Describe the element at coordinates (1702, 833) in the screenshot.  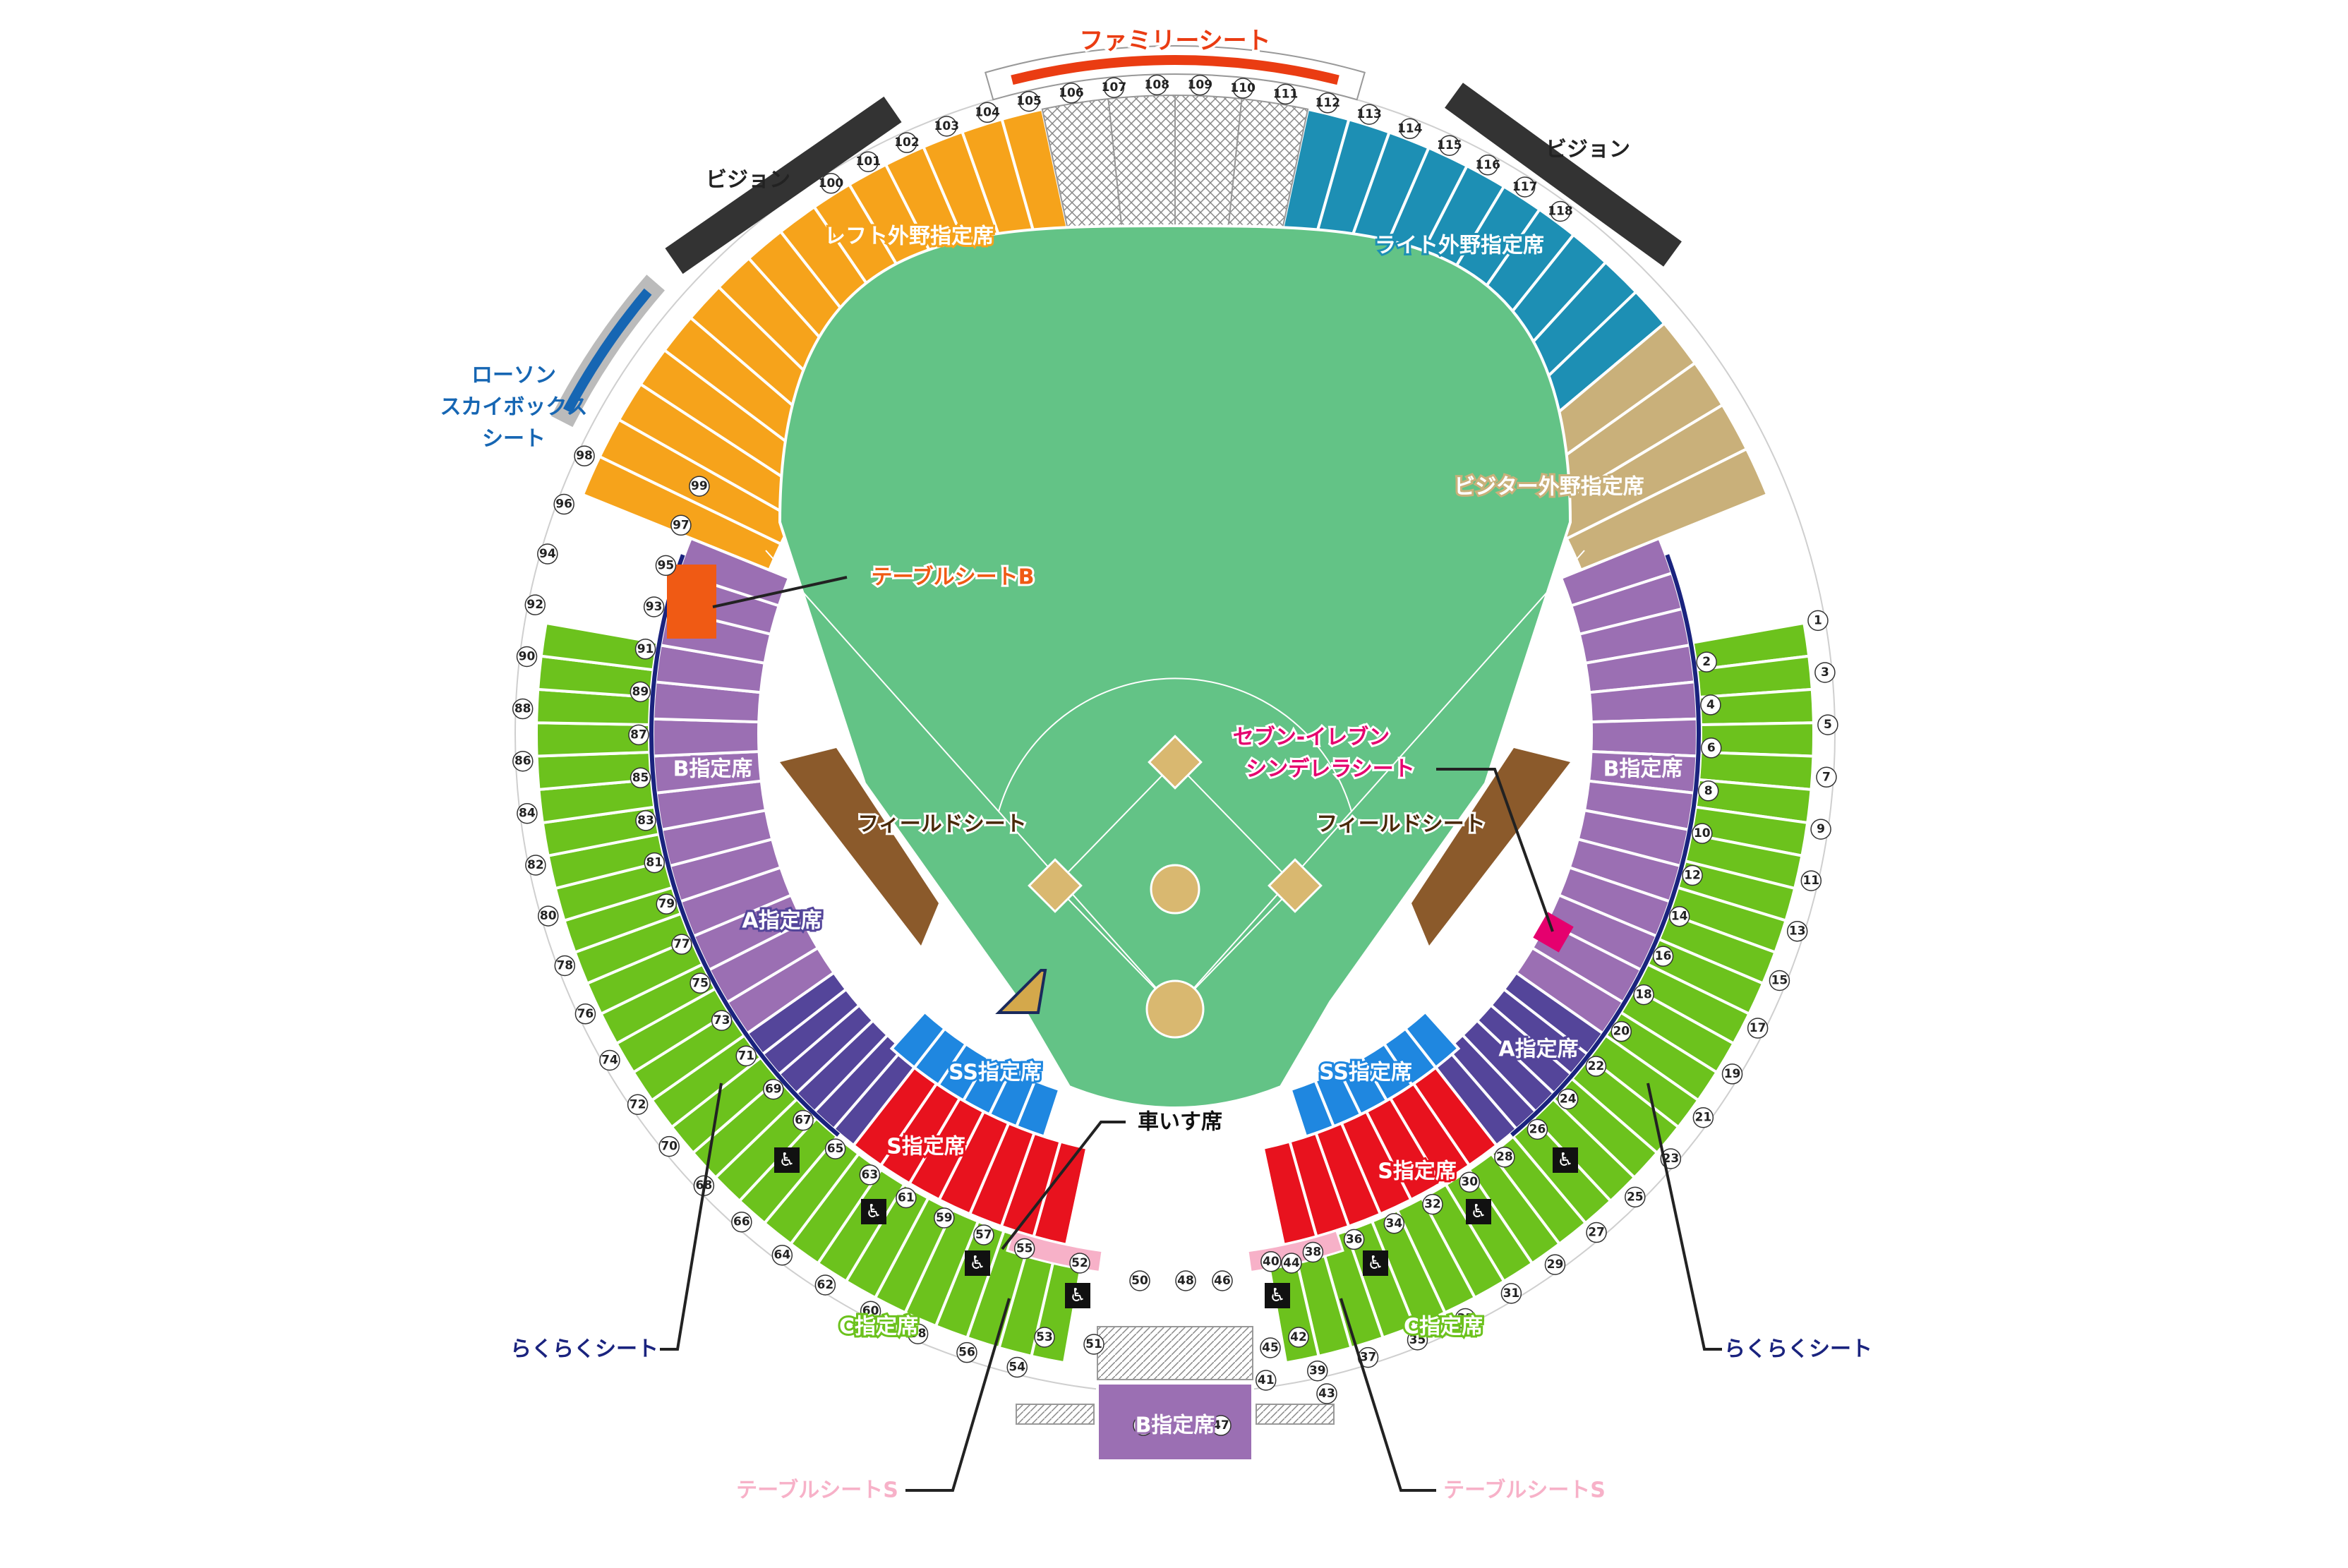
I see `section-number: 10` at that location.